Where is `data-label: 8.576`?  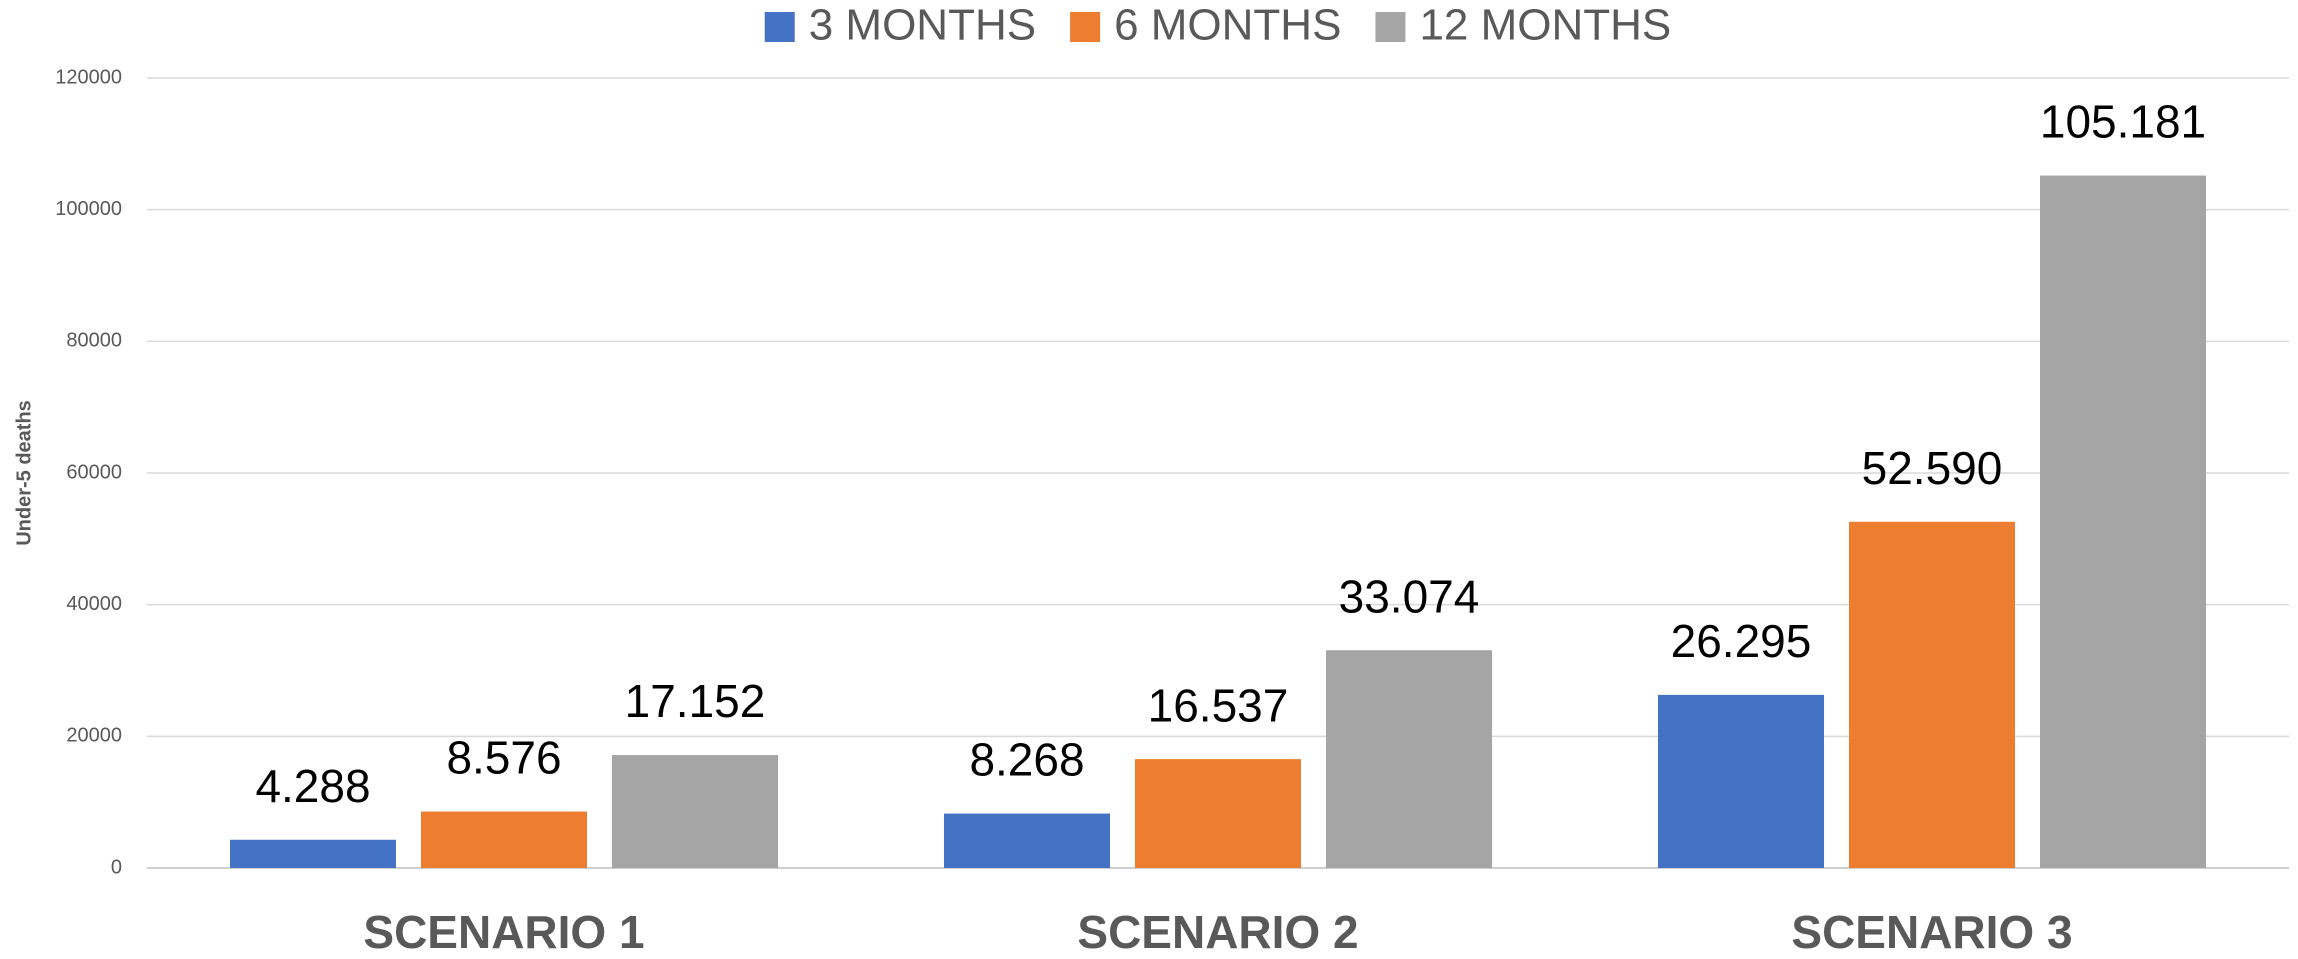 data-label: 8.576 is located at coordinates (503, 758).